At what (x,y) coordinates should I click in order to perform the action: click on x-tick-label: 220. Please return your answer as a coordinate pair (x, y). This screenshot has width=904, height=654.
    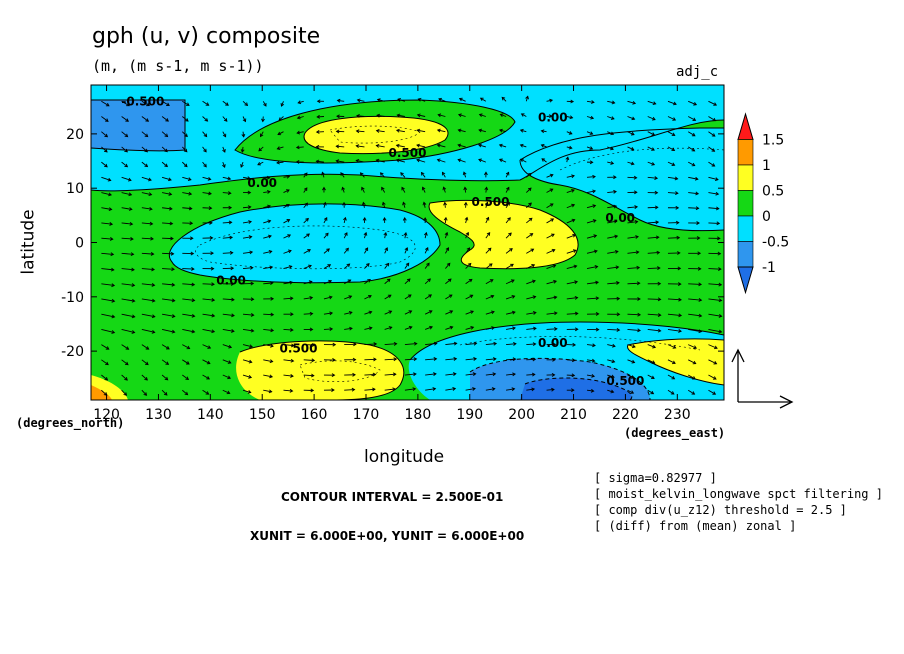
    Looking at the image, I should click on (625, 415).